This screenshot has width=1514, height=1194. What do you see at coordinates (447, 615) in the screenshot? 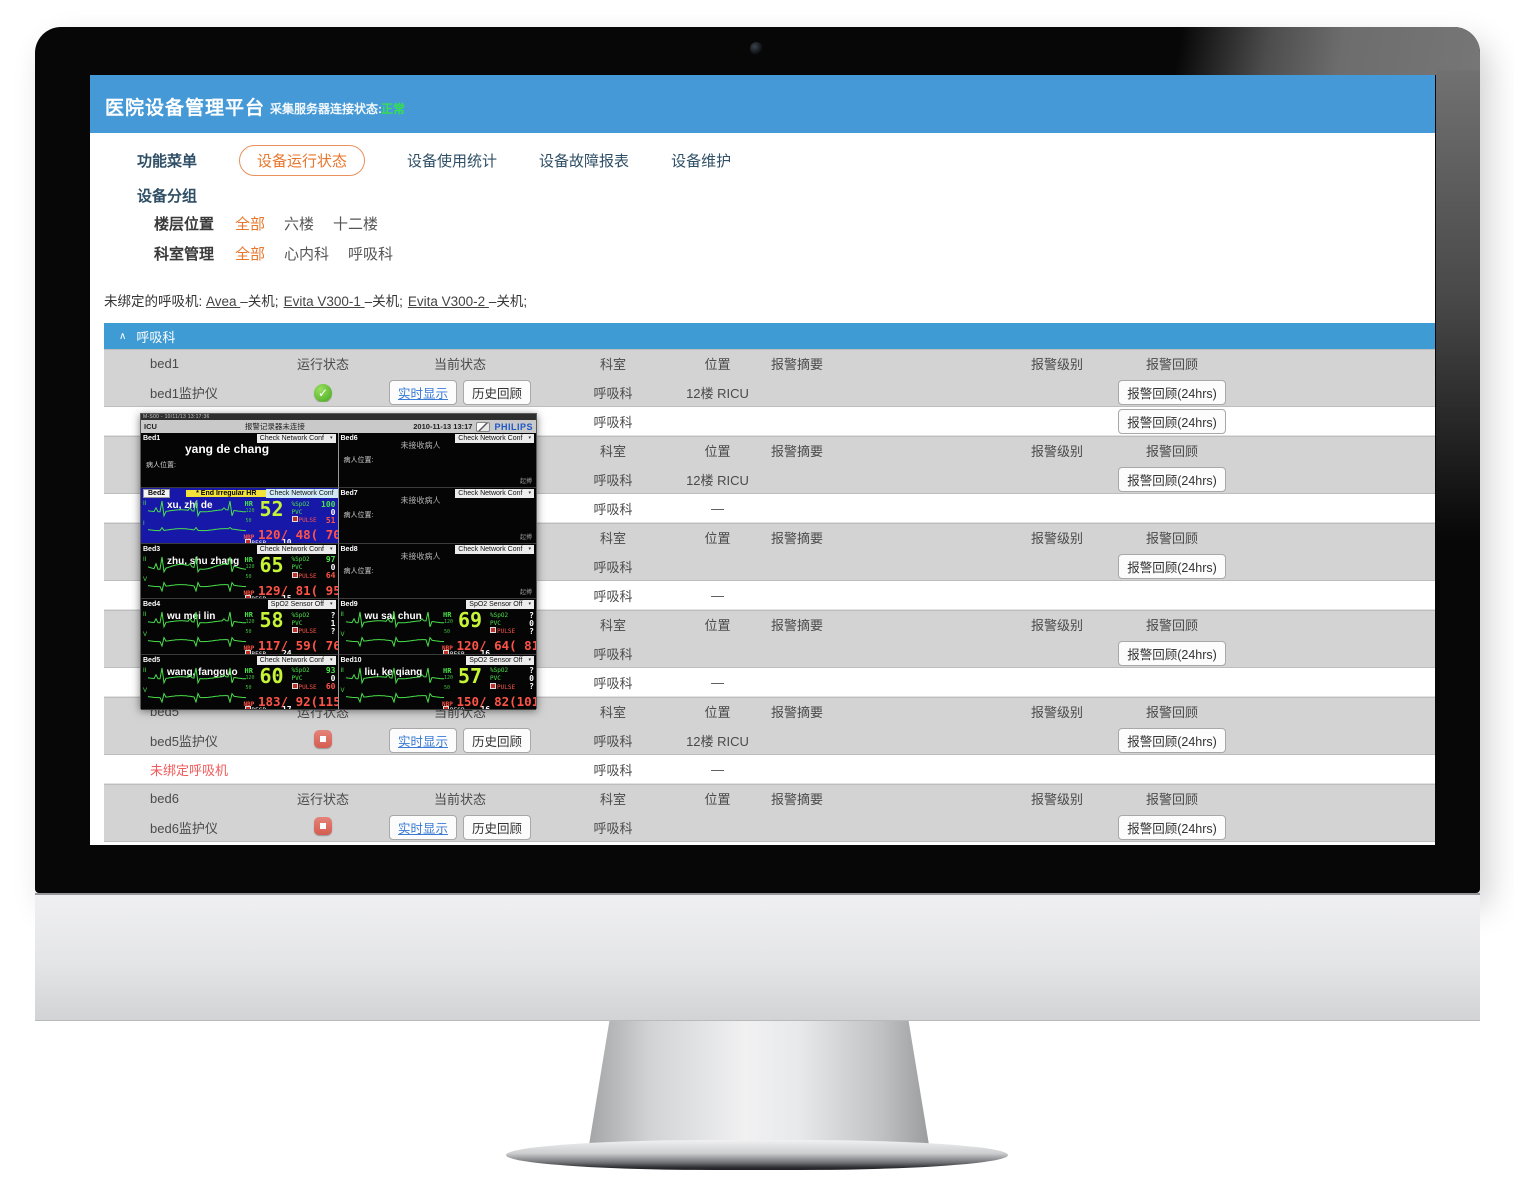
I see `hr-label: HR` at bounding box center [447, 615].